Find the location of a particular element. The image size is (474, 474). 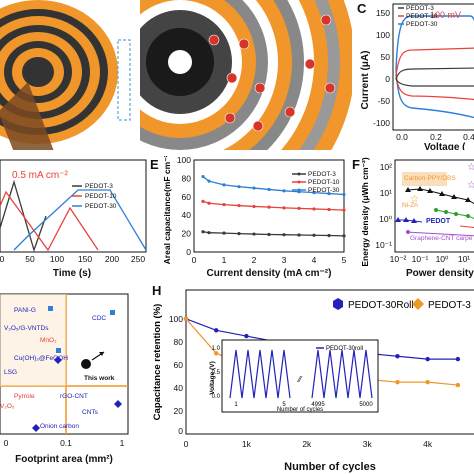

panel-e-xtick: 5 is located at coordinates (344, 260).